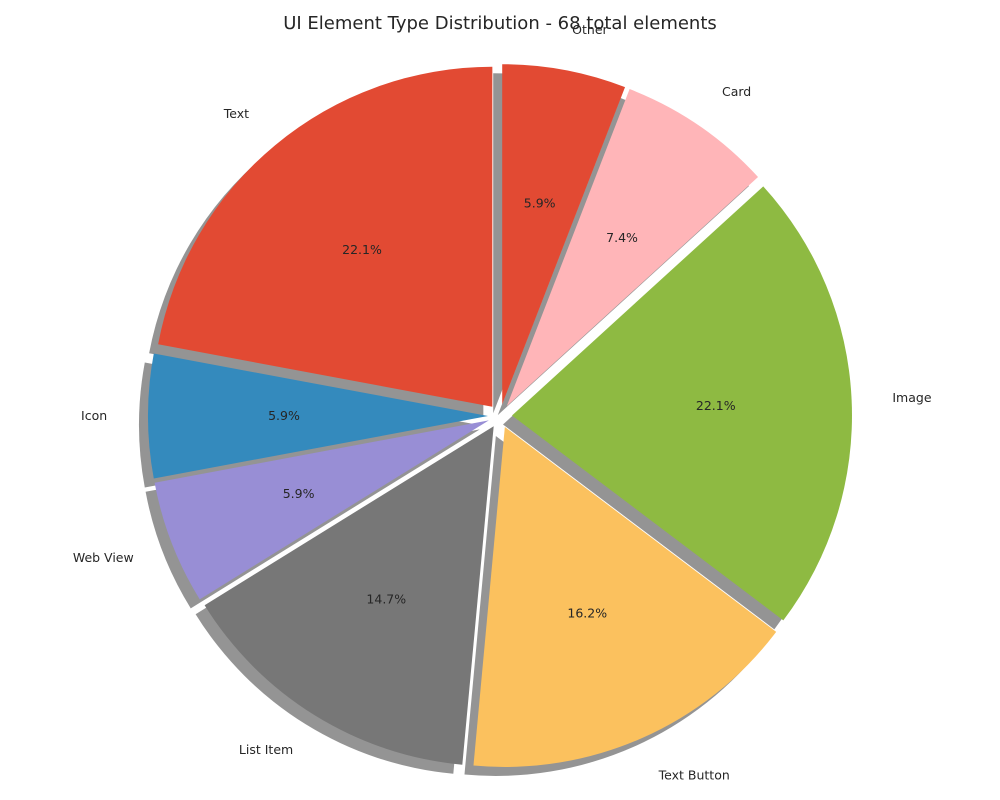 The image size is (1000, 800). What do you see at coordinates (386, 599) in the screenshot?
I see `percent-label-list-item: 14.7%` at bounding box center [386, 599].